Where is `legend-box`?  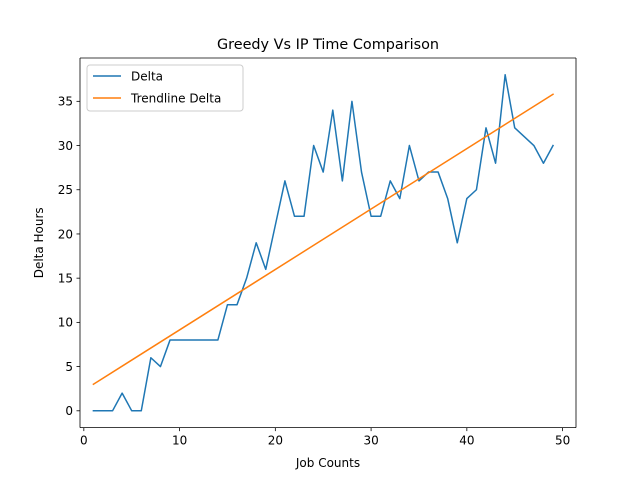 legend-box is located at coordinates (165, 88).